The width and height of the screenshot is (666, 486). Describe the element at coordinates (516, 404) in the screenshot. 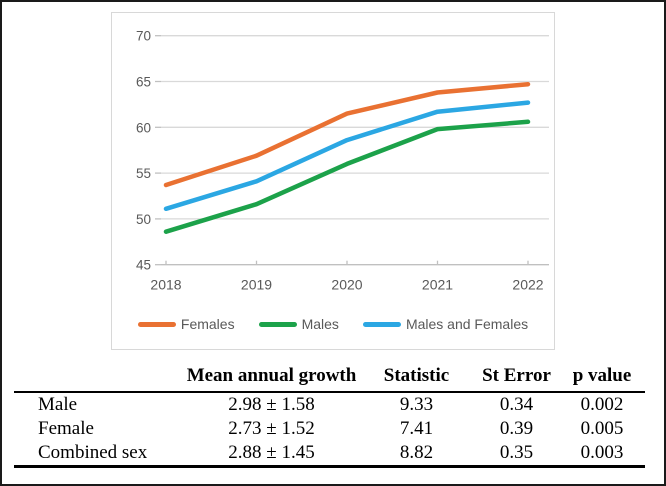

I see `cell-st-error: 0.34` at that location.